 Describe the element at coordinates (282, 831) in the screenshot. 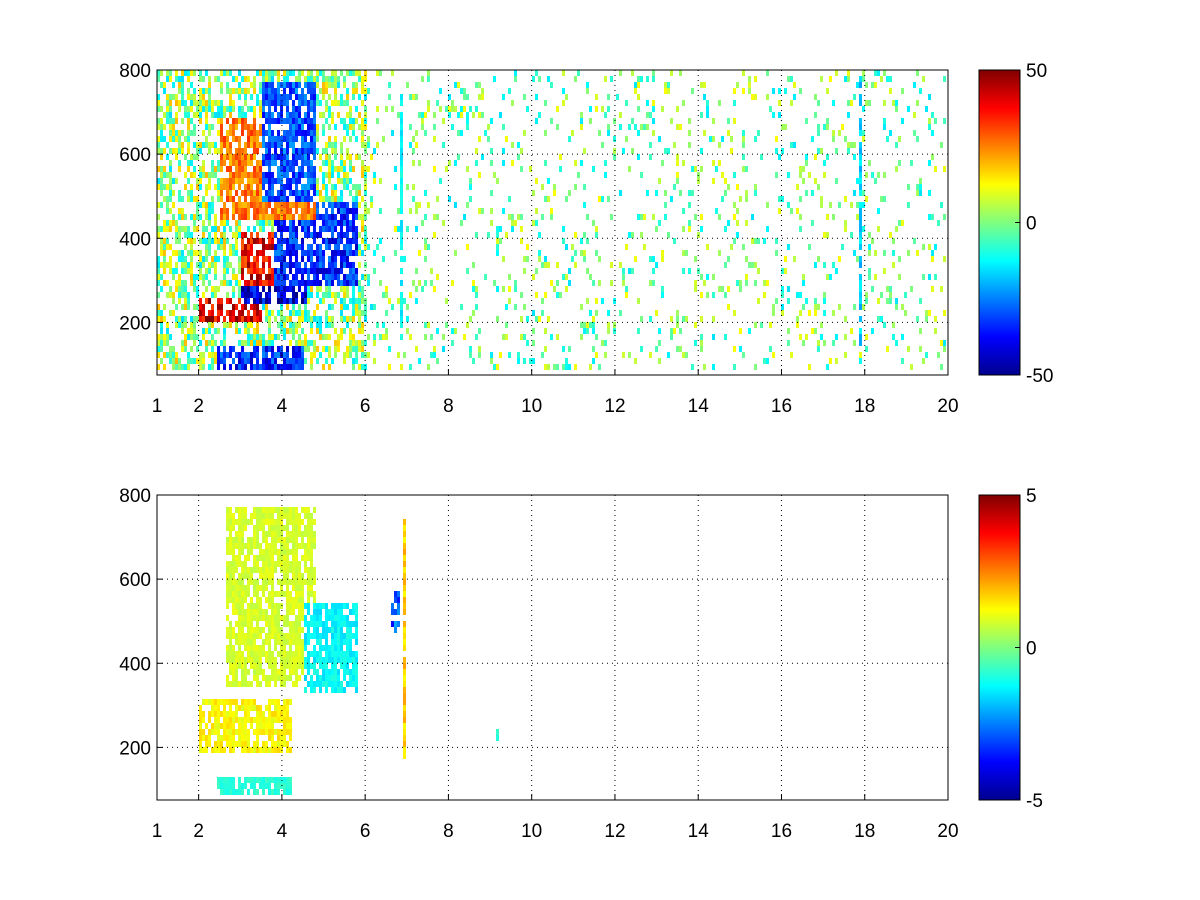

I see `bottom-x-tick-label: 4` at that location.